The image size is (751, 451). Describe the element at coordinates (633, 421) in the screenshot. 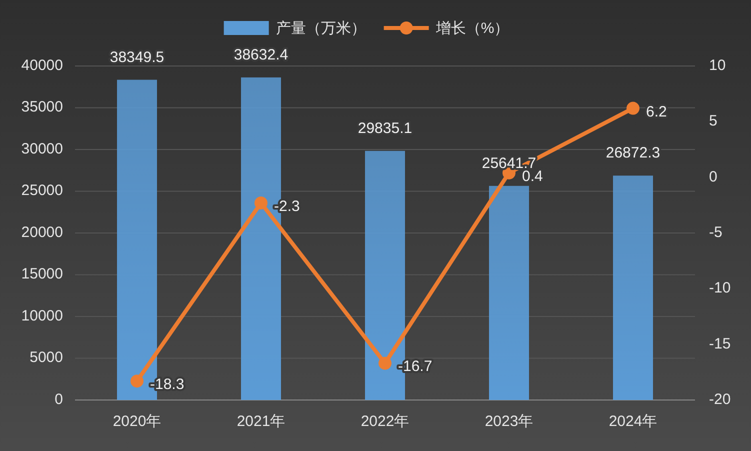

I see `x-tick-label: 2024年` at that location.